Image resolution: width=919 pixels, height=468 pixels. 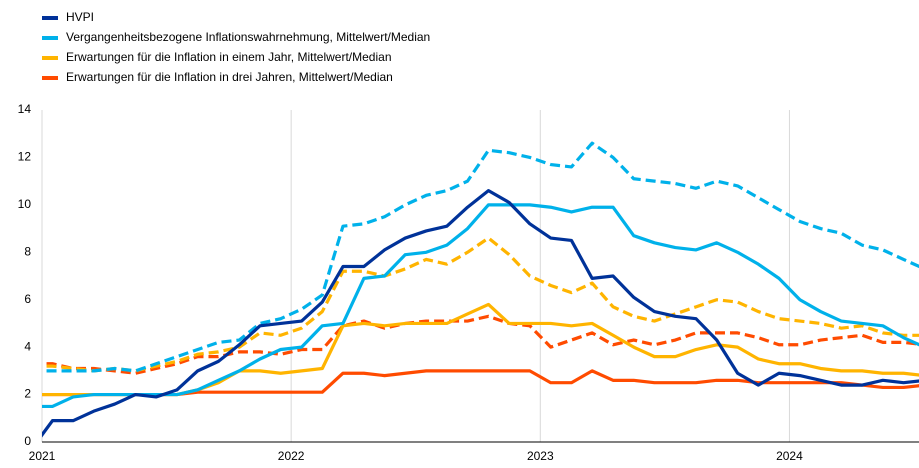 What do you see at coordinates (27, 441) in the screenshot?
I see `y-tick-label: 0` at bounding box center [27, 441].